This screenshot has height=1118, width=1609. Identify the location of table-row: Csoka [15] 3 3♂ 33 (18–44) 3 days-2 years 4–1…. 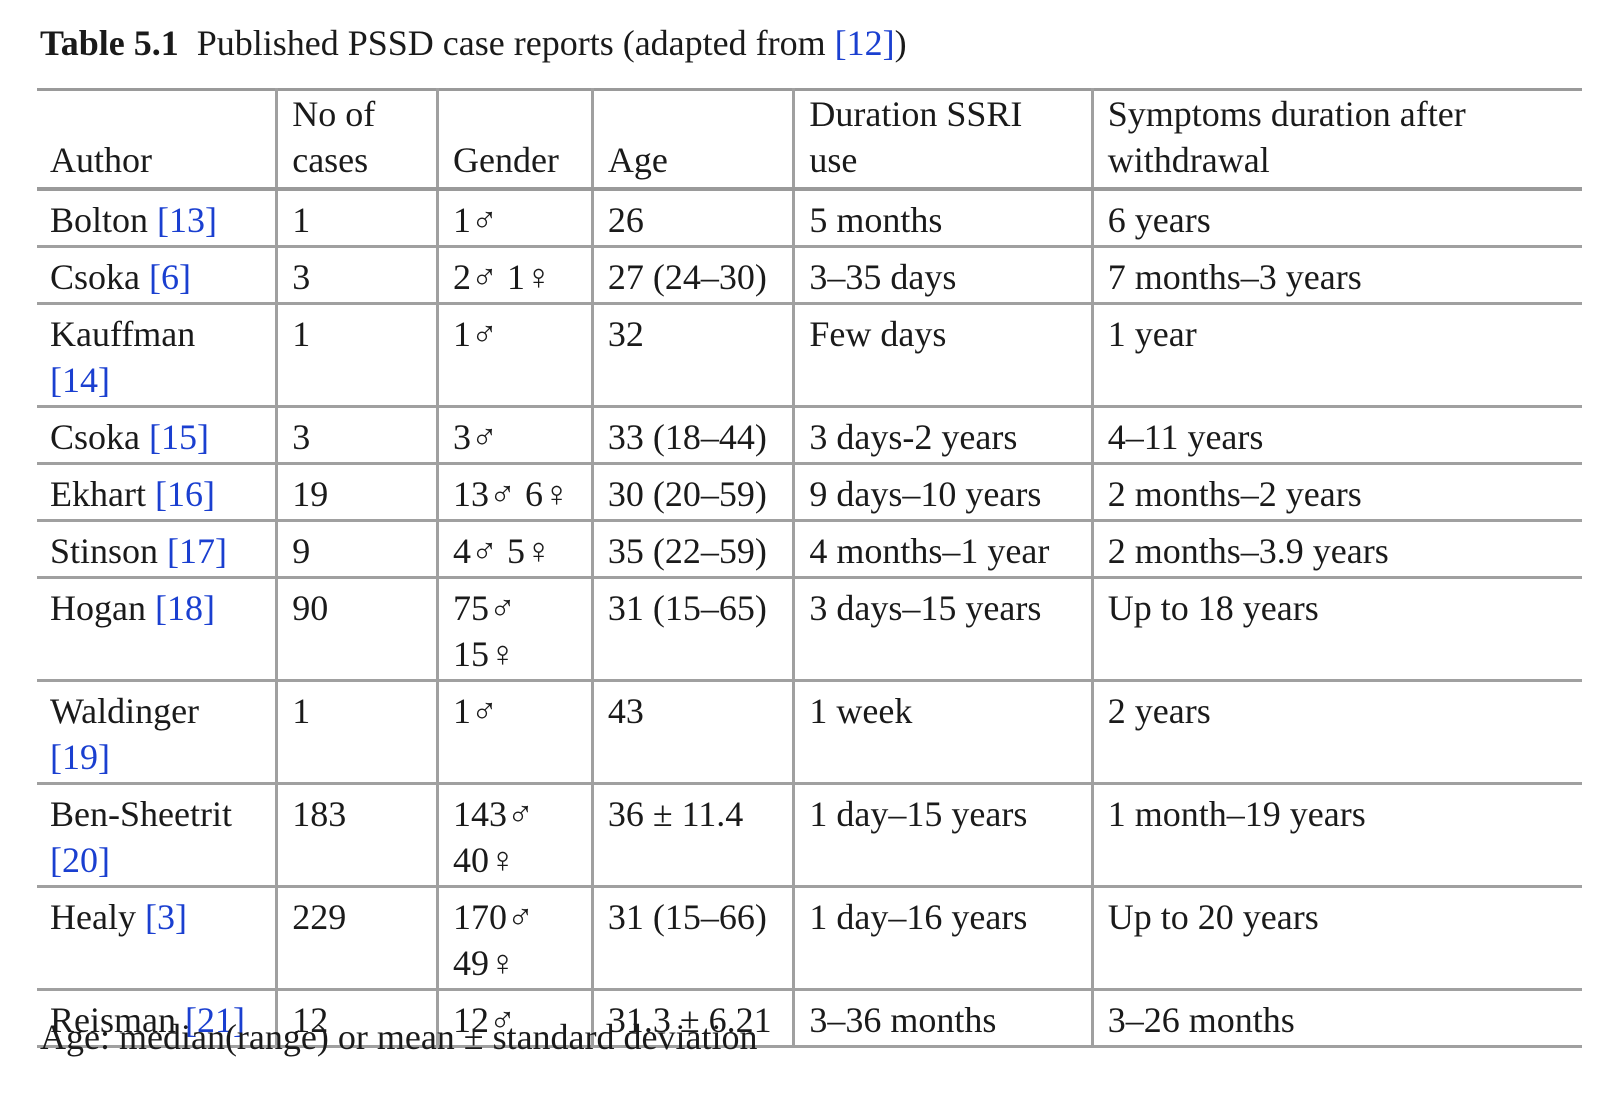
(809, 435).